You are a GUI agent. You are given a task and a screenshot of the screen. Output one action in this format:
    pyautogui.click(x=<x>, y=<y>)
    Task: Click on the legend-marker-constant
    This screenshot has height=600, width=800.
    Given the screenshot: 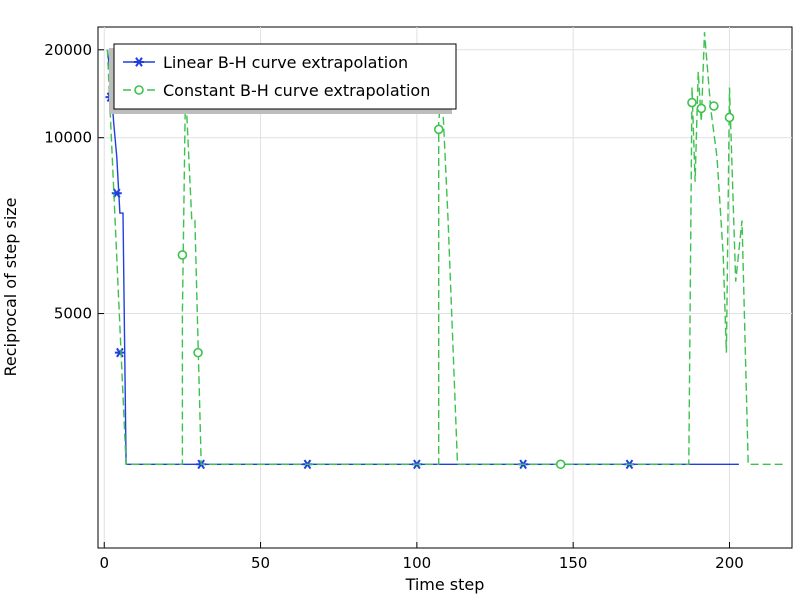 What is the action you would take?
    pyautogui.click(x=139, y=90)
    